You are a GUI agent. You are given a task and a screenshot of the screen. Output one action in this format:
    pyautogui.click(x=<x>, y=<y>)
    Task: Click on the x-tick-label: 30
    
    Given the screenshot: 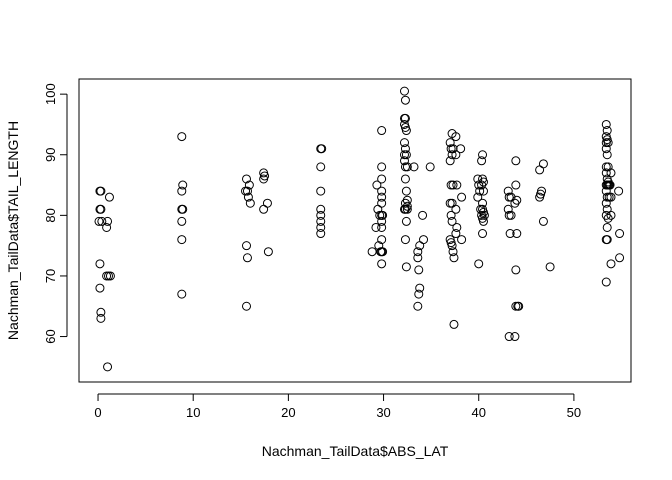 What is the action you would take?
    pyautogui.click(x=383, y=412)
    